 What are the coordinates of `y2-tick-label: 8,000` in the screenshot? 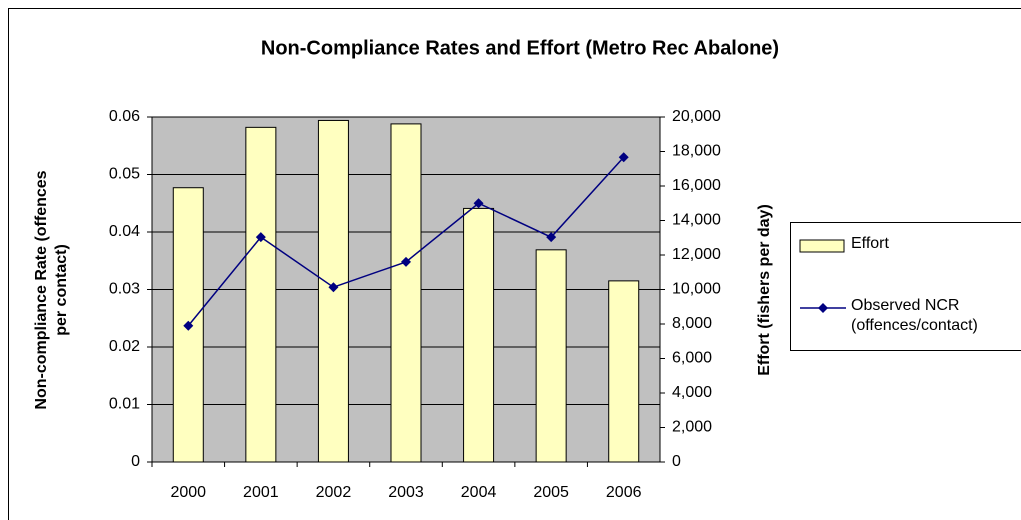 It's located at (692, 323).